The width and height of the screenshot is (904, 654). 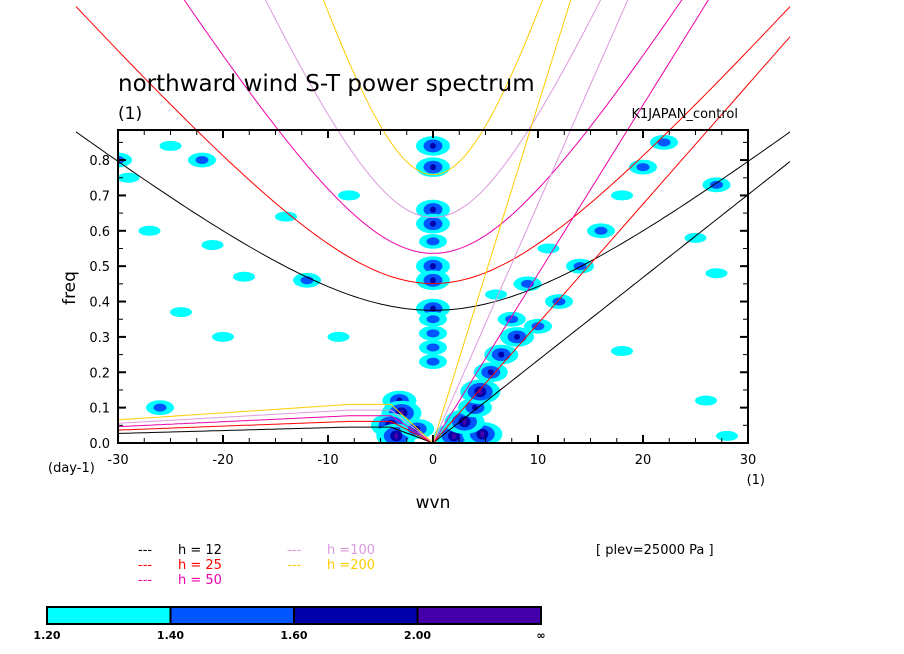 What do you see at coordinates (99, 338) in the screenshot?
I see `y-tick-label: 0.3` at bounding box center [99, 338].